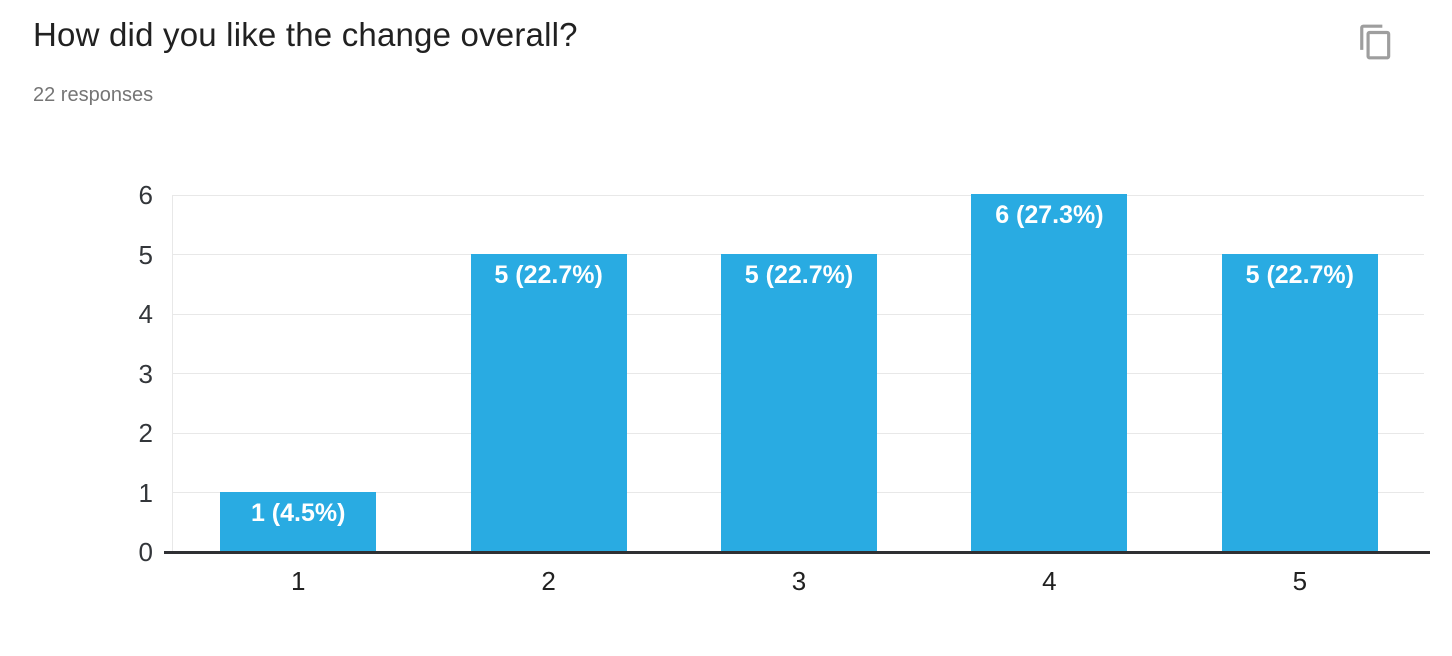 The image size is (1452, 656). What do you see at coordinates (145, 433) in the screenshot?
I see `y-tick-label: 2` at bounding box center [145, 433].